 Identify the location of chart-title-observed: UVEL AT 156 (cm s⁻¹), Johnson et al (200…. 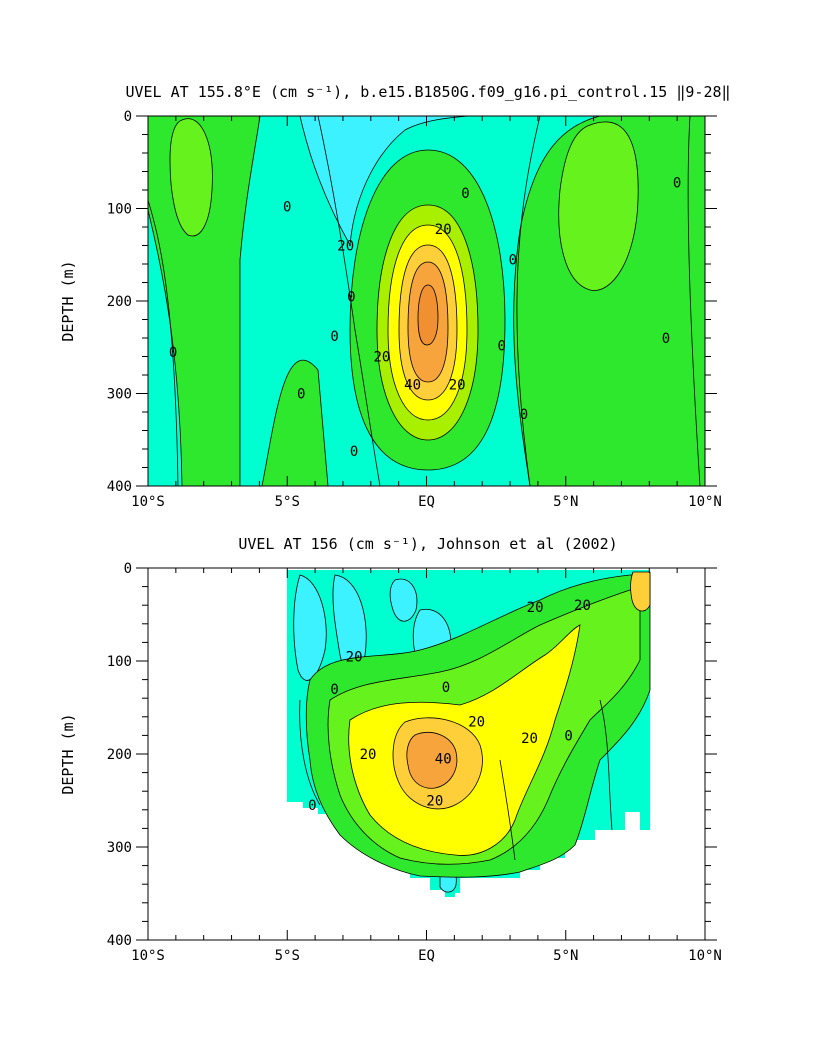
(427, 544).